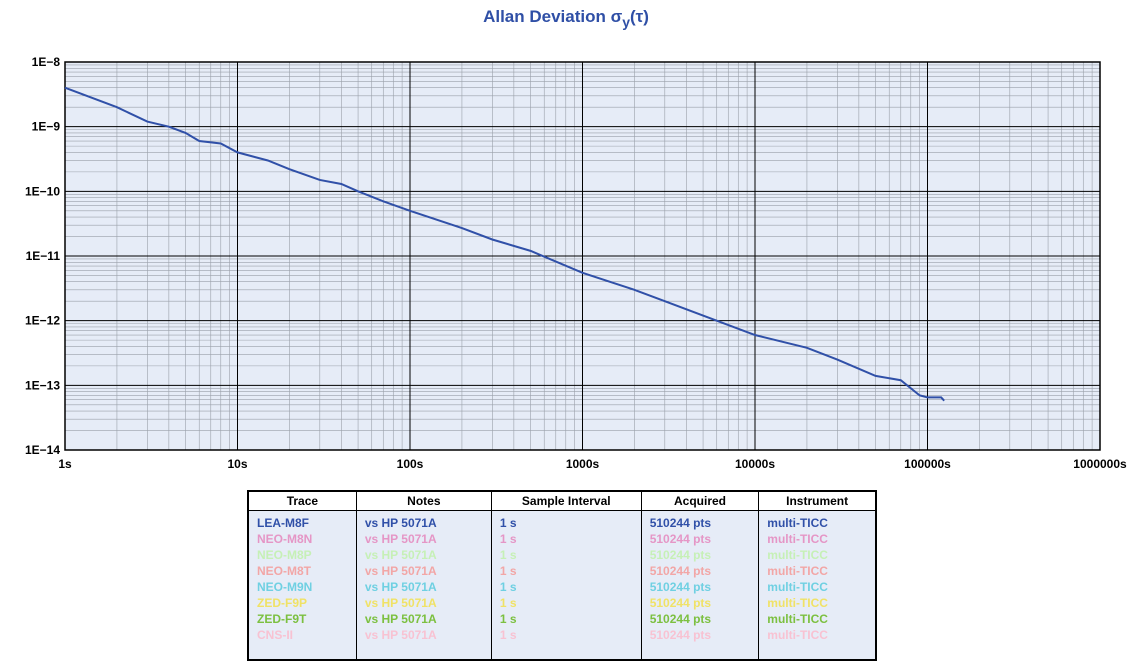 This screenshot has height=661, width=1133. I want to click on y-tick-label: 1E−9, so click(46, 127).